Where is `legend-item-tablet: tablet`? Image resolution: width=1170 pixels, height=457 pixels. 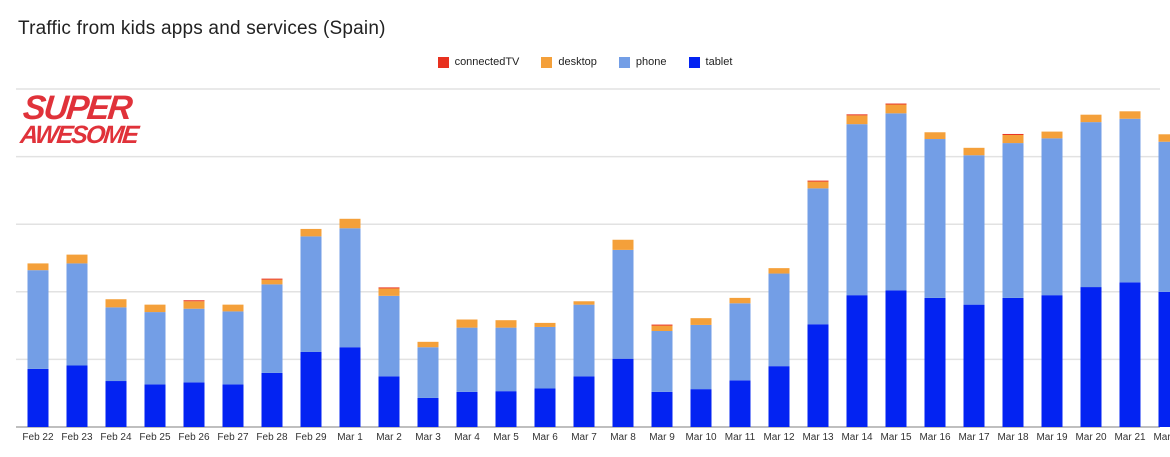
legend-item-tablet: tablet is located at coordinates (710, 62).